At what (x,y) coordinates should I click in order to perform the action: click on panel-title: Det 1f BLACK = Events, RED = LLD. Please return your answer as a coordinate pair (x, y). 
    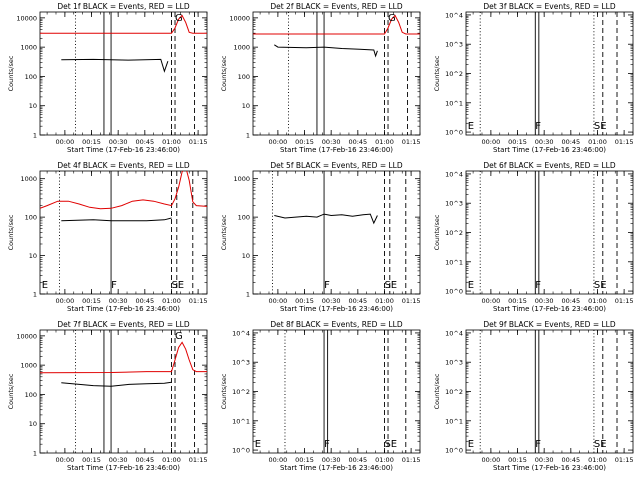
    Looking at the image, I should click on (123, 6).